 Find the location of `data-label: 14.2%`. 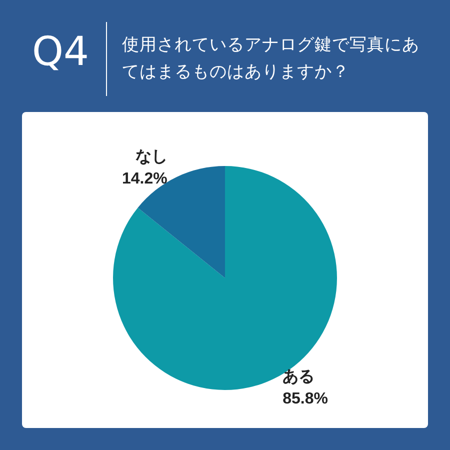

data-label: 14.2% is located at coordinates (145, 179).